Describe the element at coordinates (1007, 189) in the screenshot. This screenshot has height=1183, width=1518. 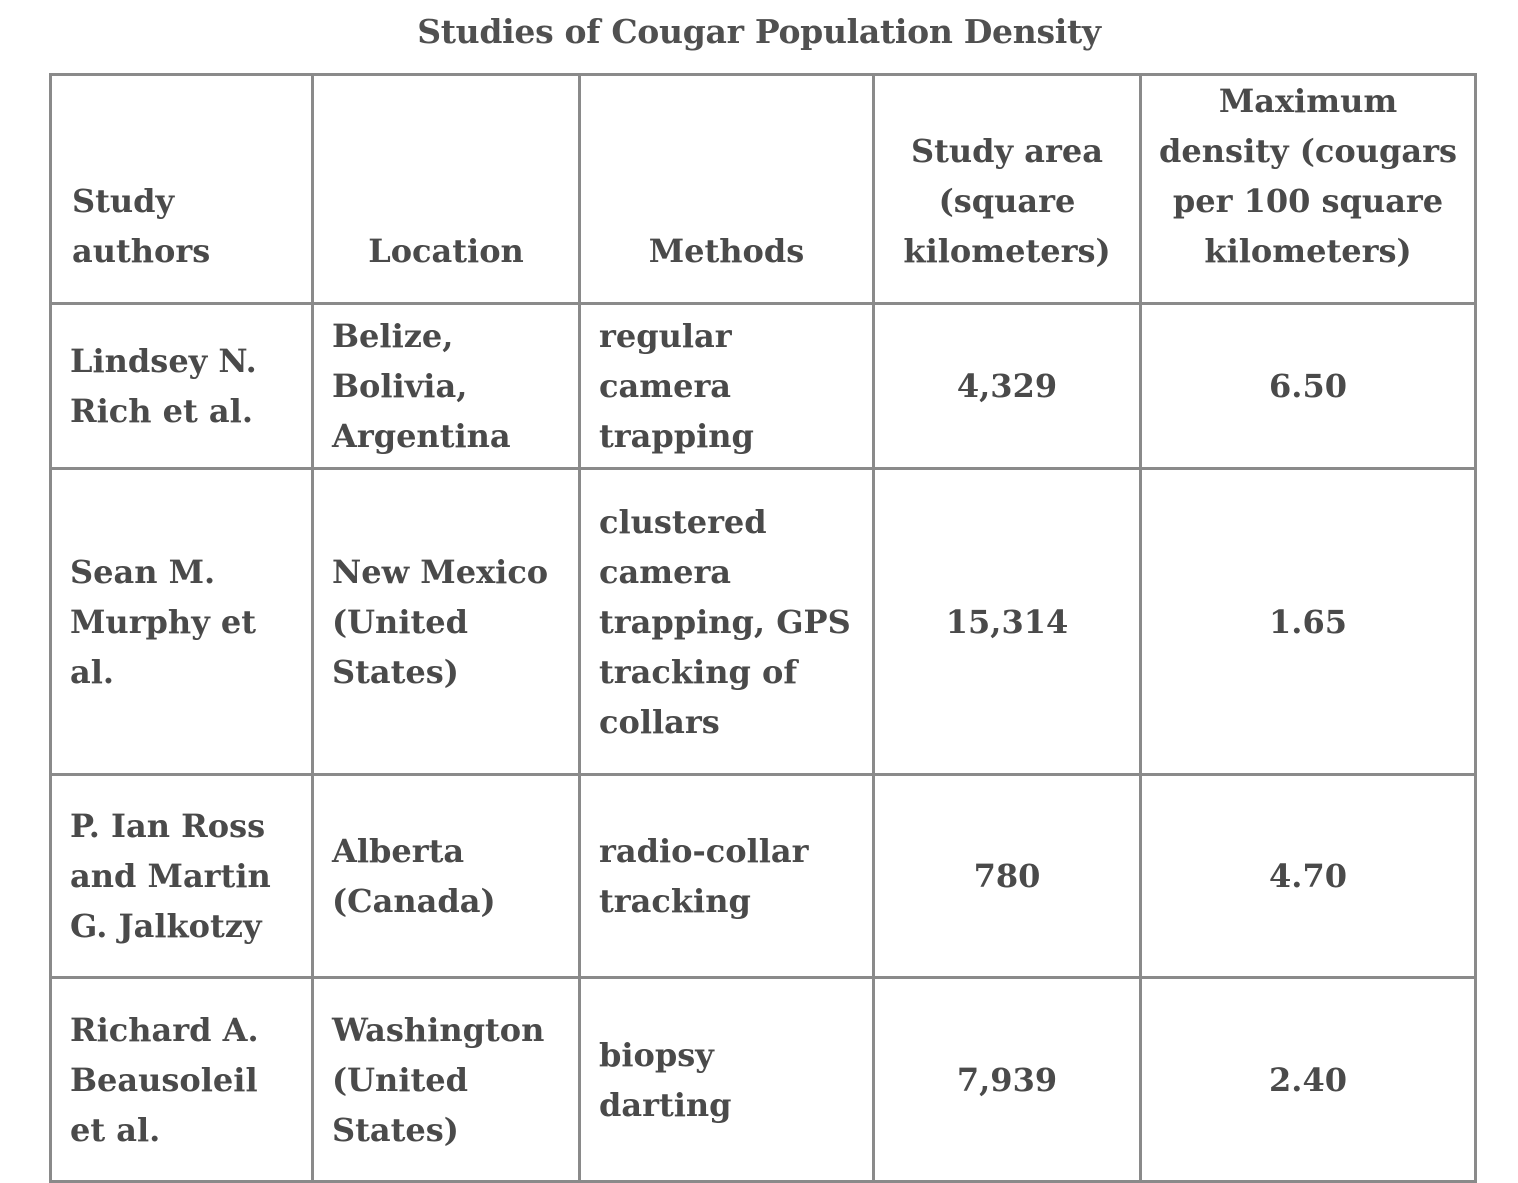
I see `header-study-area: Study area (square kilometers)` at that location.